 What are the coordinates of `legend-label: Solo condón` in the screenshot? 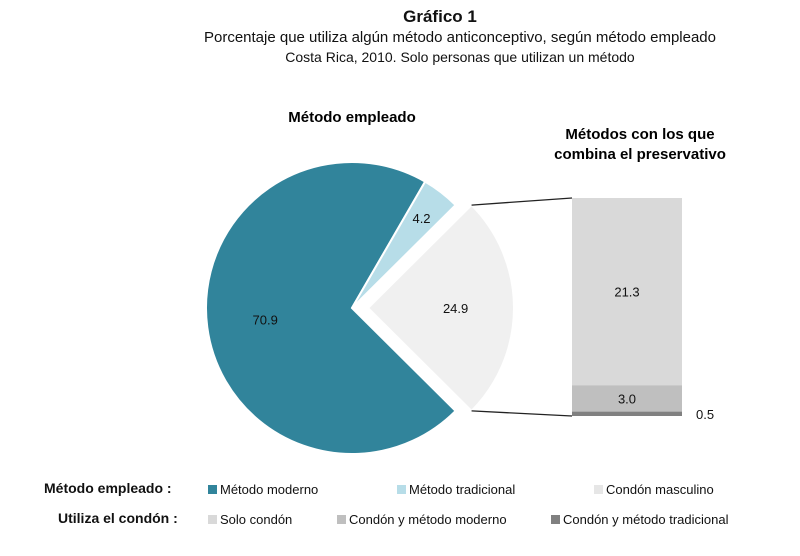 It's located at (256, 519).